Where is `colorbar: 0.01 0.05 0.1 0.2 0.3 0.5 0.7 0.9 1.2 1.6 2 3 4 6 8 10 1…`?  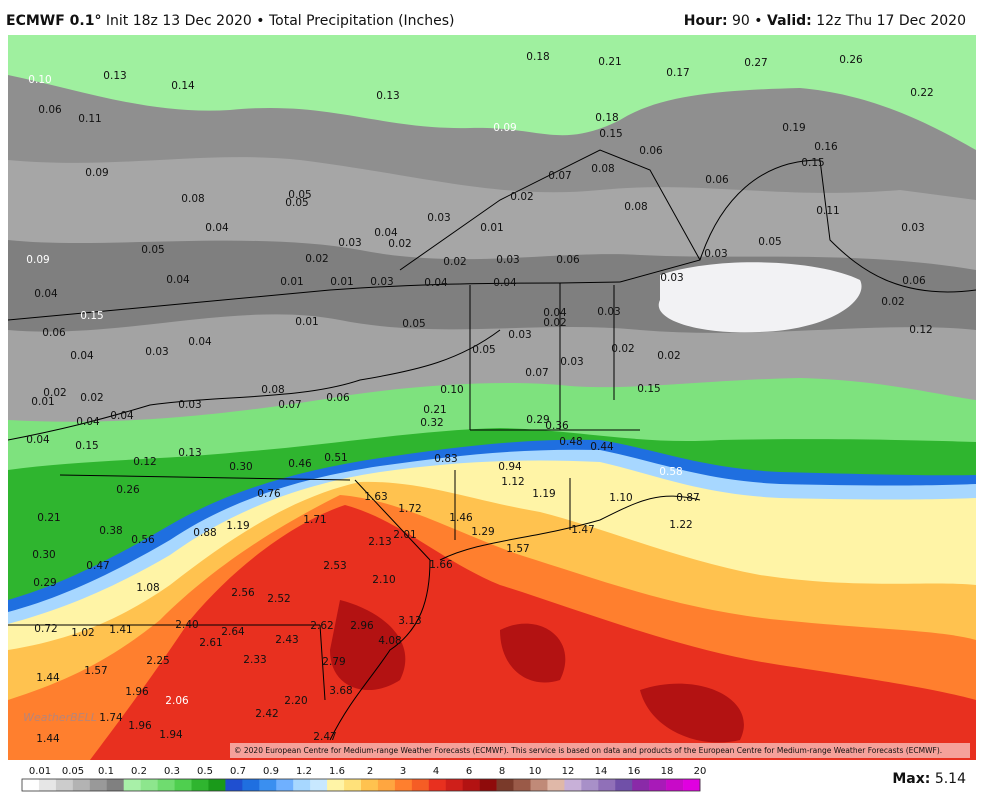 colorbar: 0.01 0.05 0.1 0.2 0.3 0.5 0.7 0.9 1.2 1.6 2 3 4 6 8 10 1… is located at coordinates (363, 779).